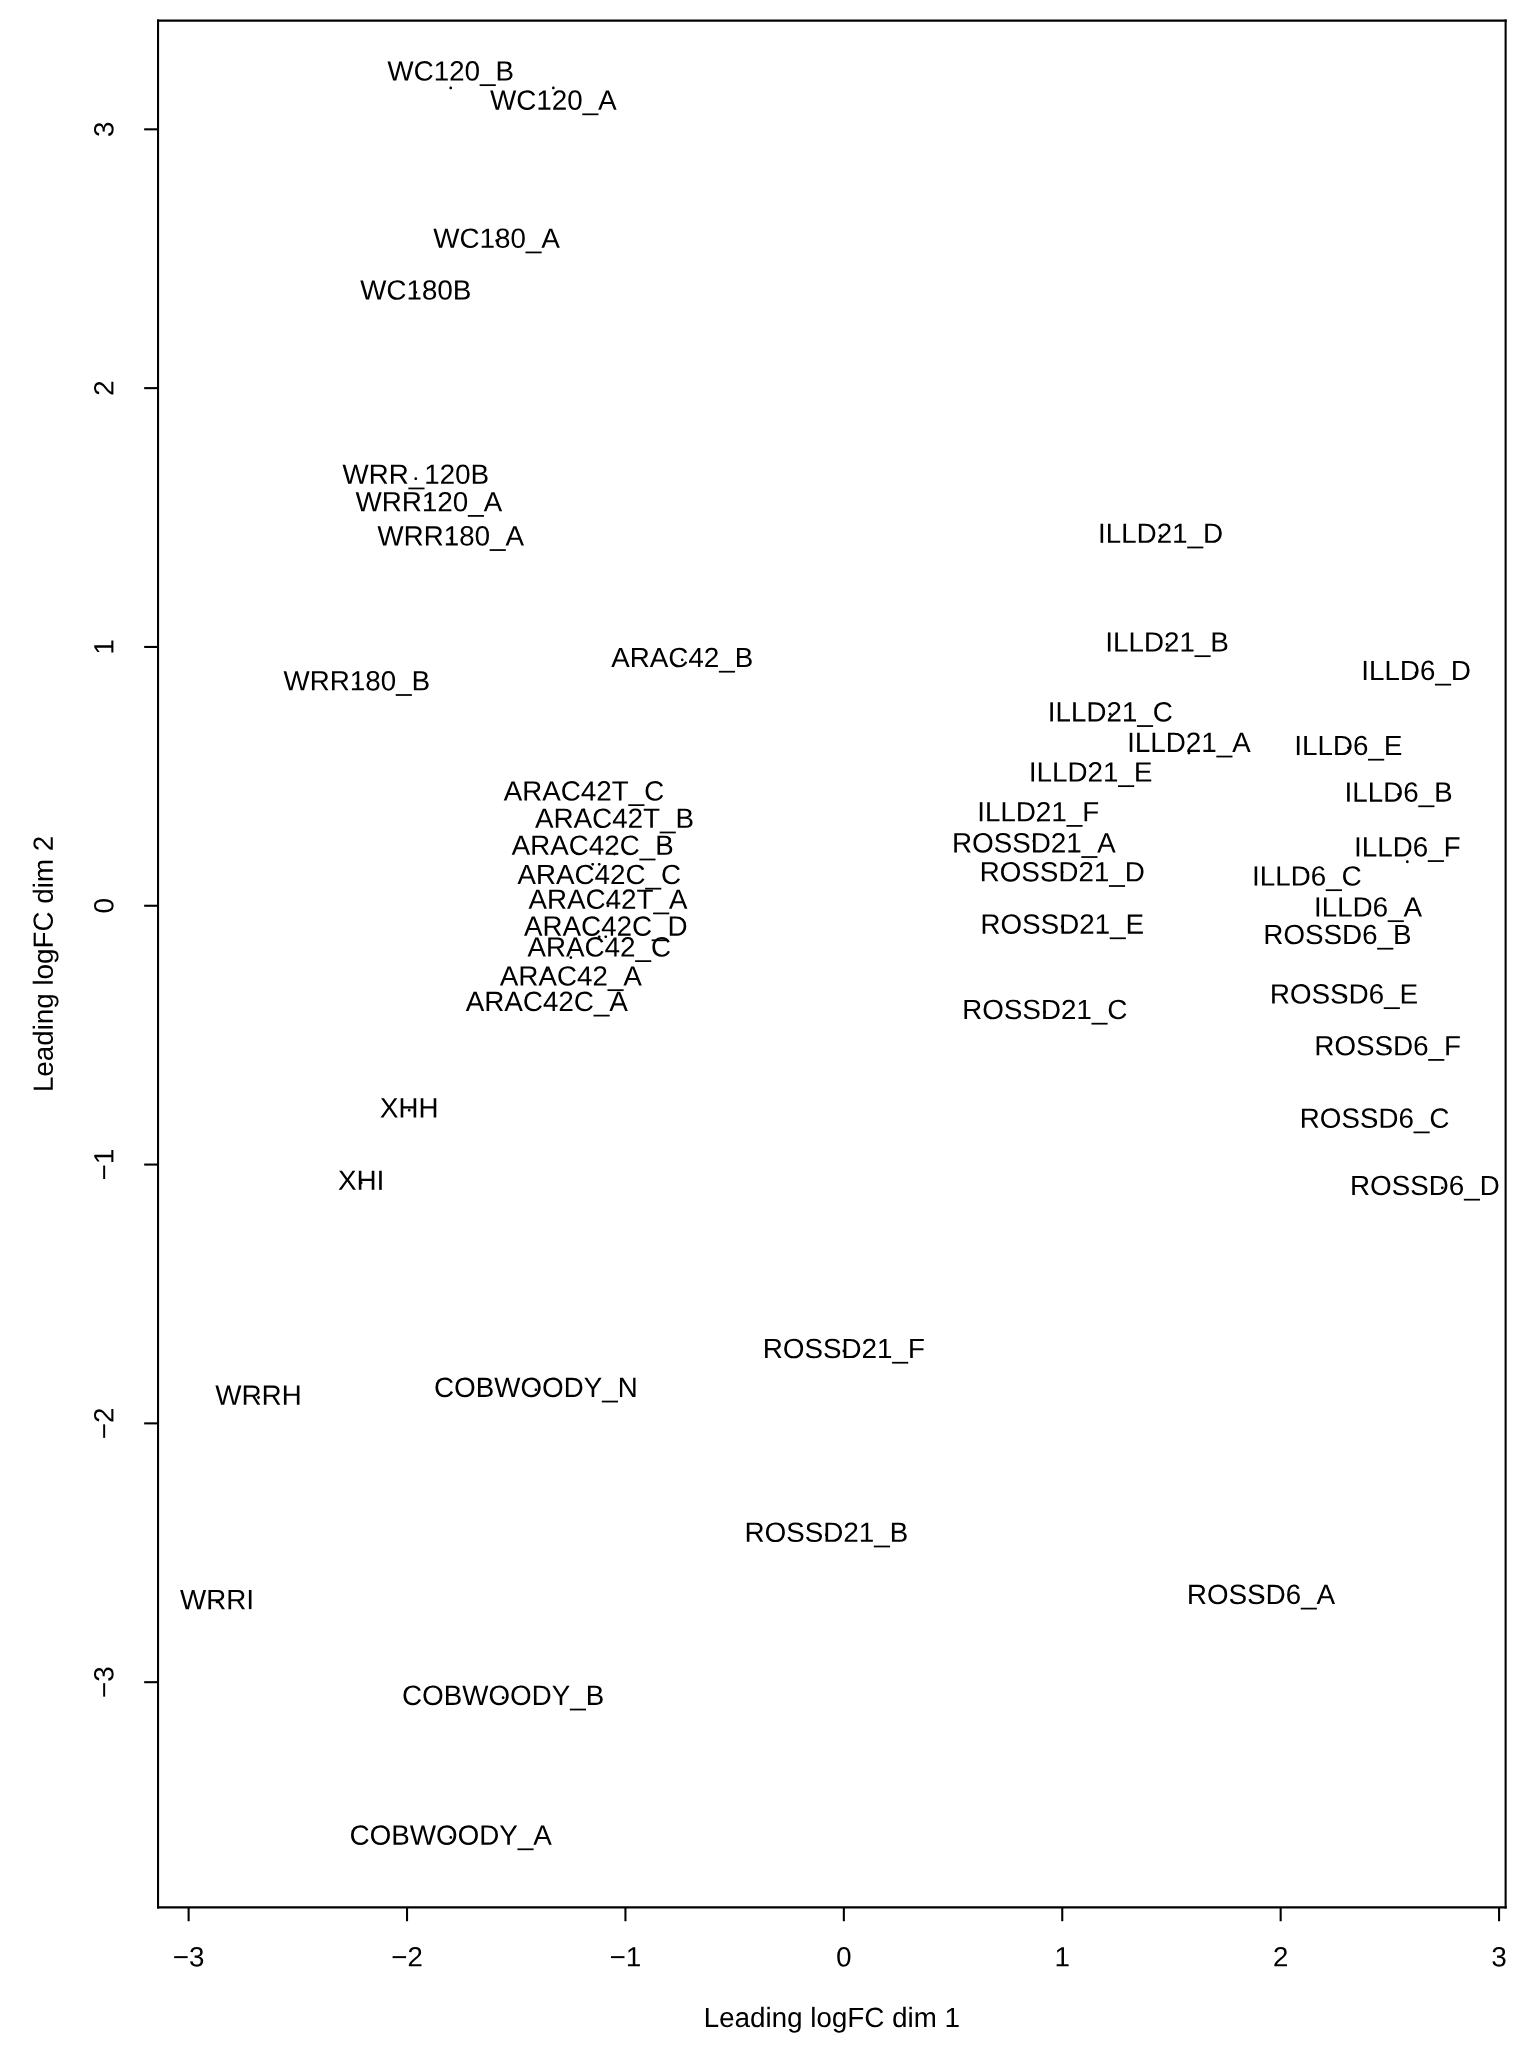 This screenshot has height=2062, width=1527. What do you see at coordinates (1035, 845) in the screenshot?
I see `series-label: ROSSD21_A` at bounding box center [1035, 845].